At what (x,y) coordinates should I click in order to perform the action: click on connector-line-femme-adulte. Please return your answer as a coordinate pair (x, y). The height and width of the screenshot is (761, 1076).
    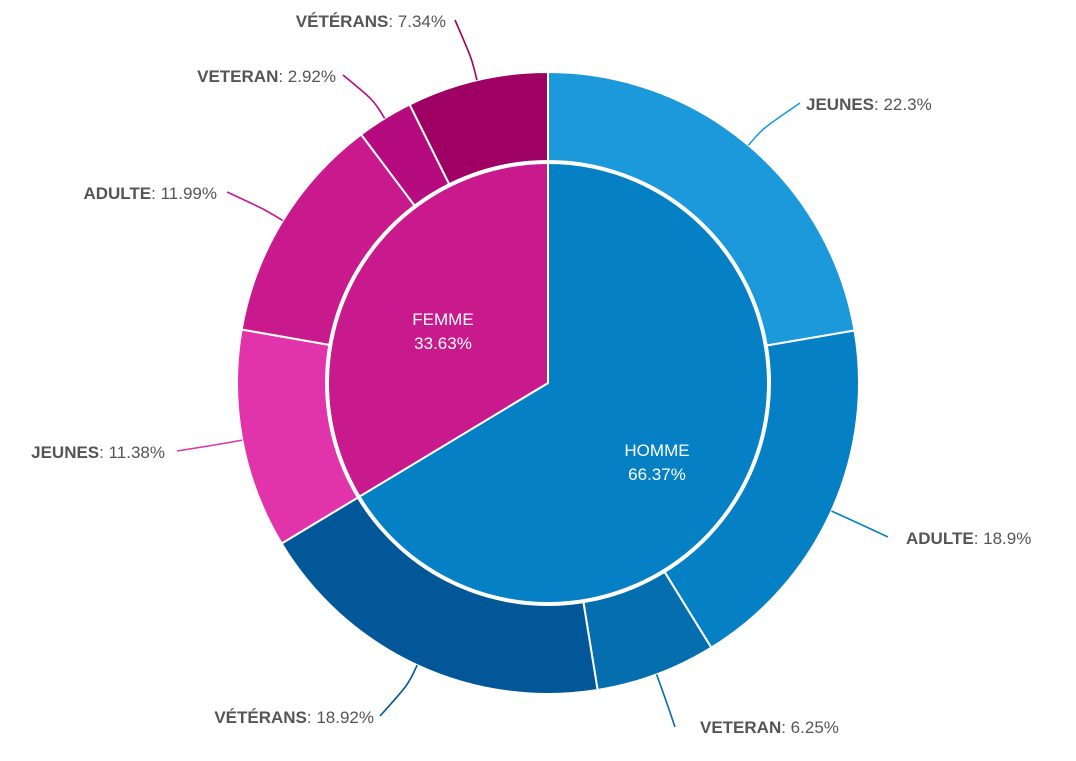
    Looking at the image, I should click on (255, 206).